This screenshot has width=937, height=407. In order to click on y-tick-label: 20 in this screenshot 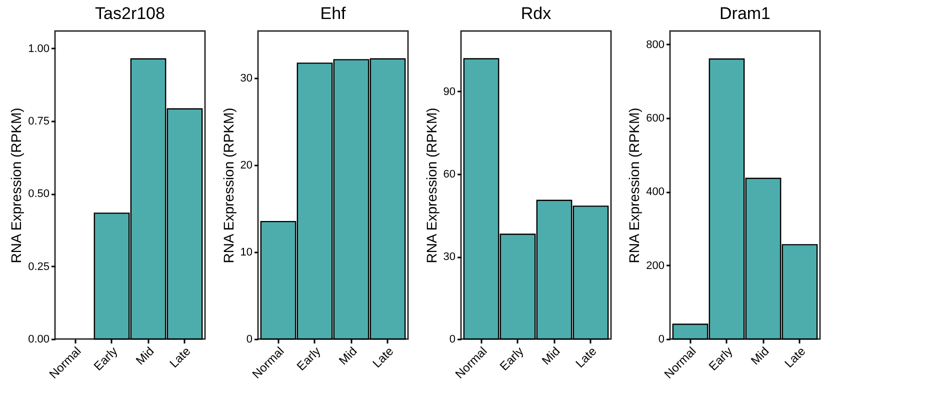, I will do `click(246, 165)`.